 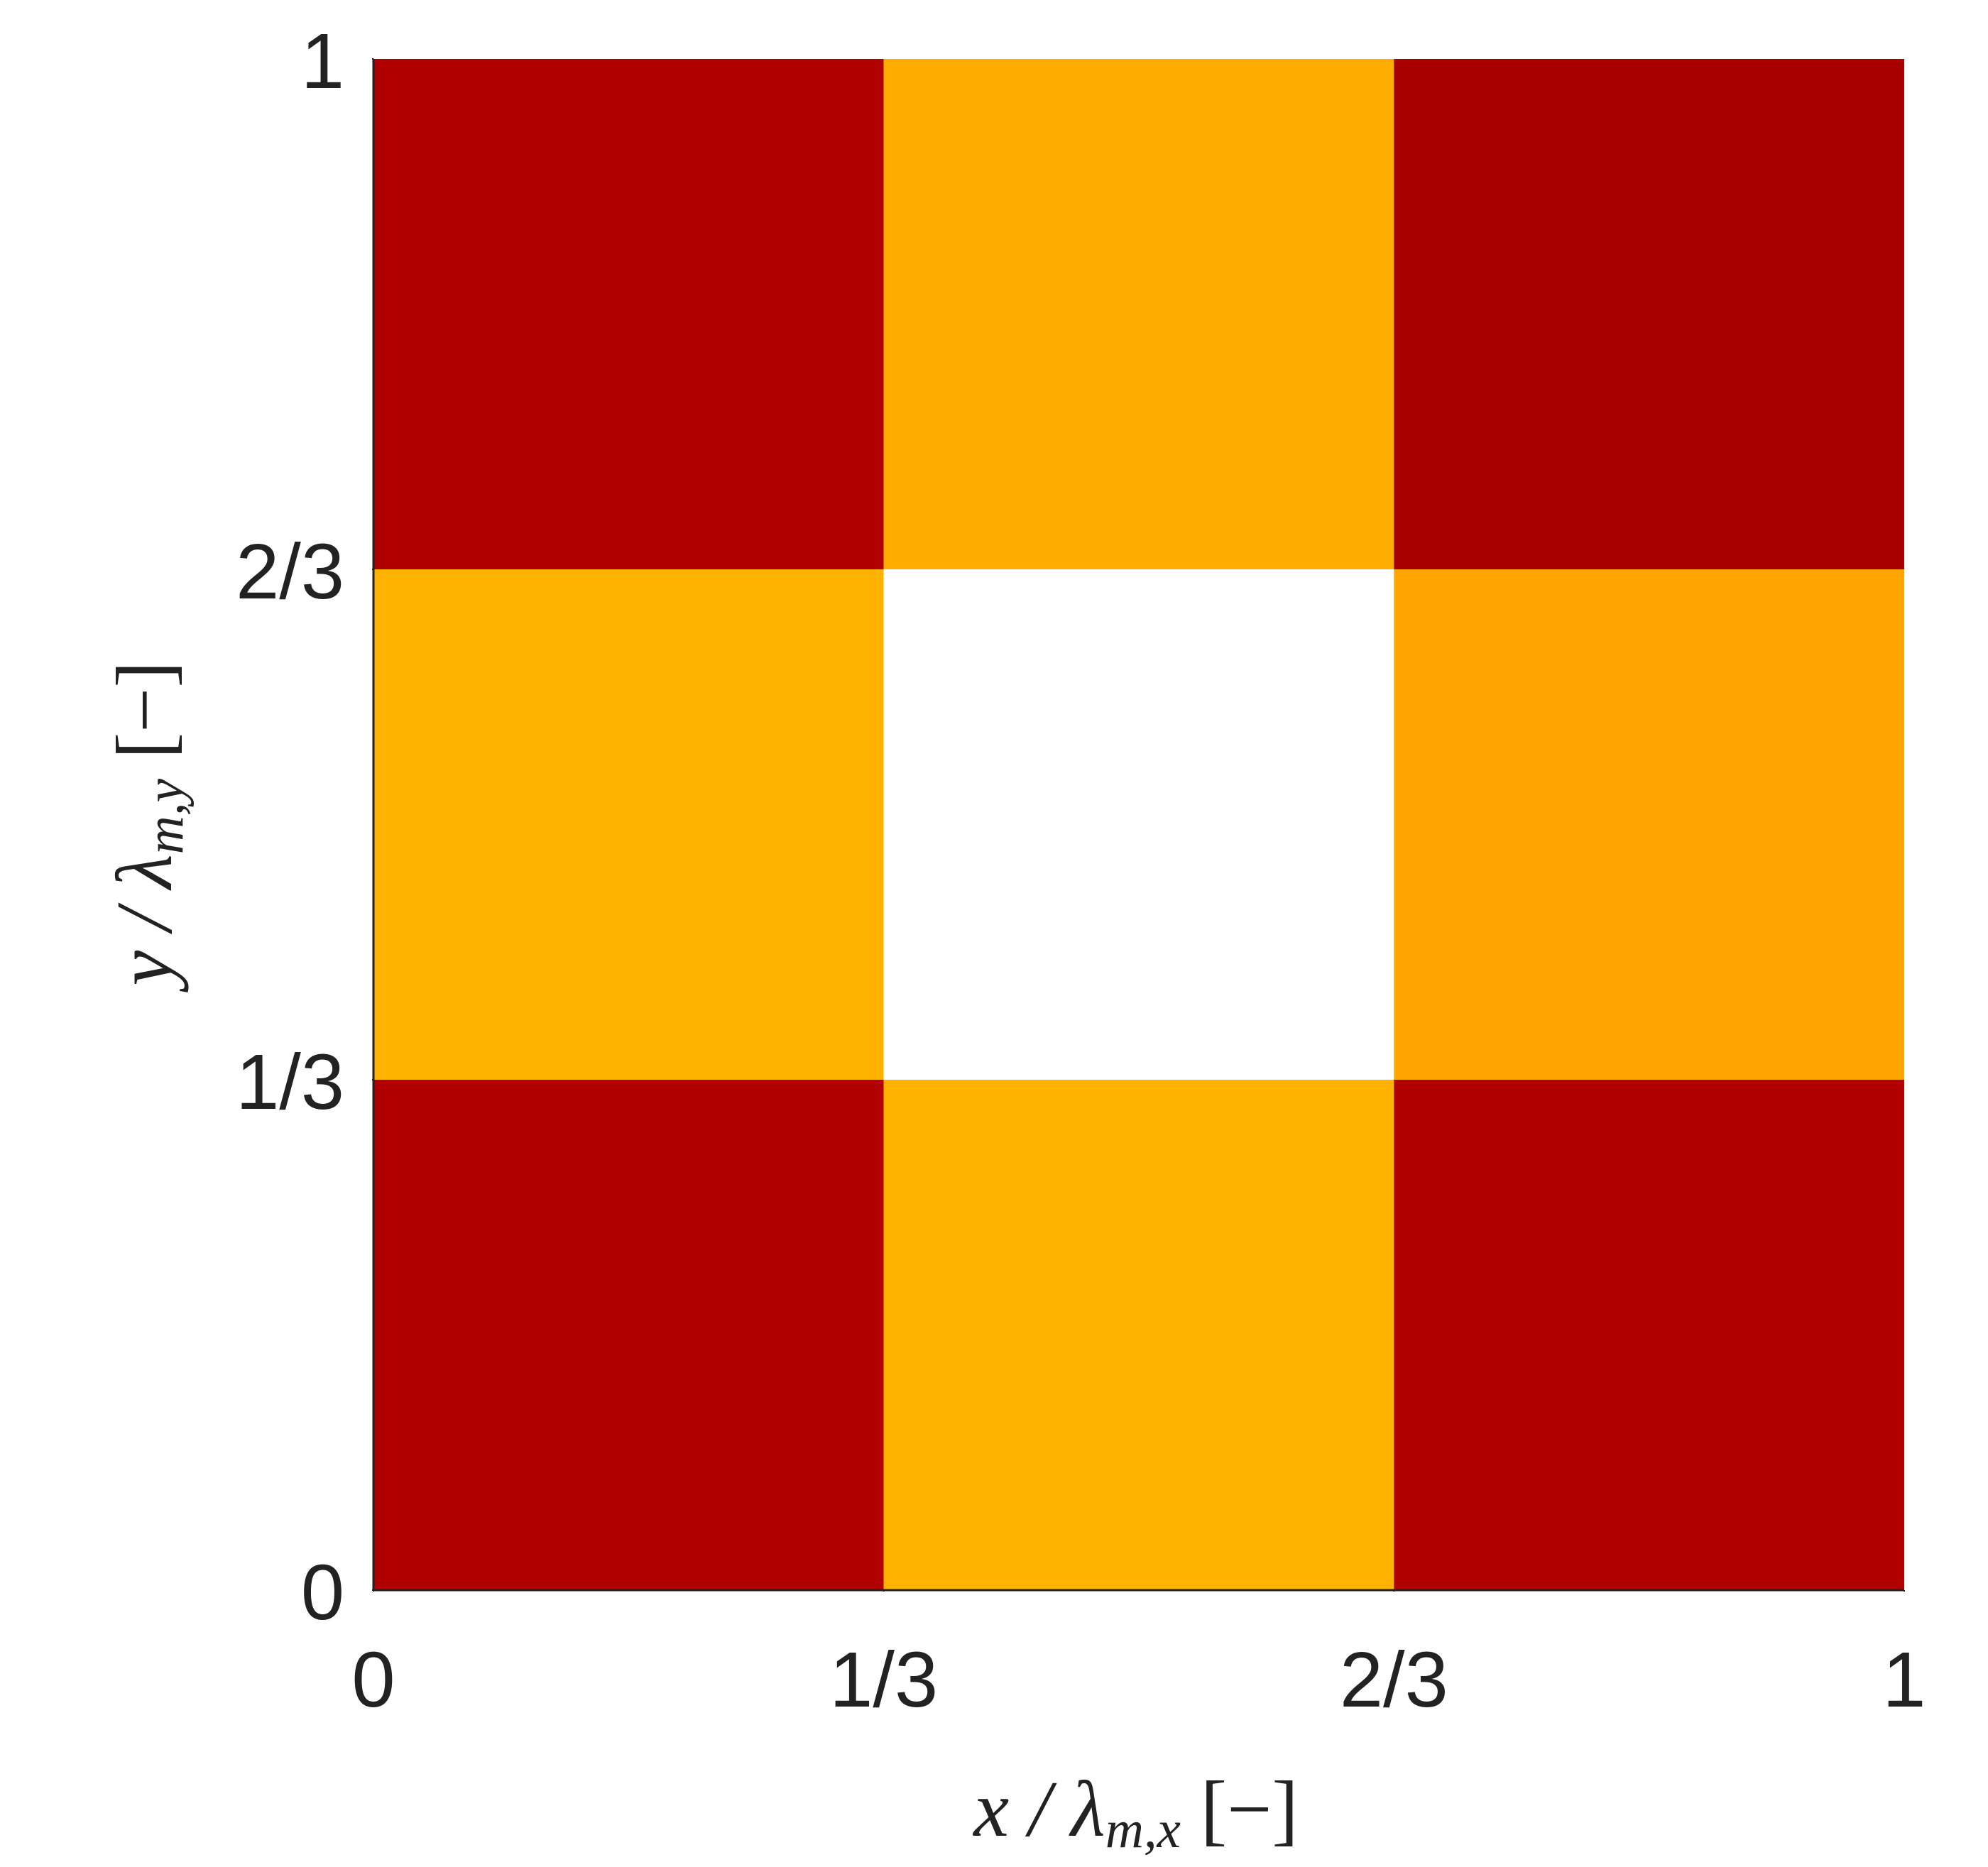 I want to click on x-tick-label: 2/3, so click(x=1394, y=1680).